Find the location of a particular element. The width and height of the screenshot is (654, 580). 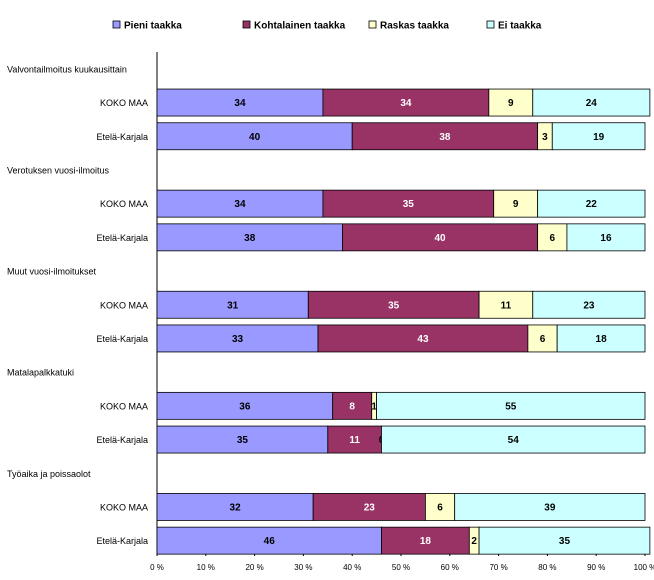

data-label-5-2-4: 35 is located at coordinates (565, 541).